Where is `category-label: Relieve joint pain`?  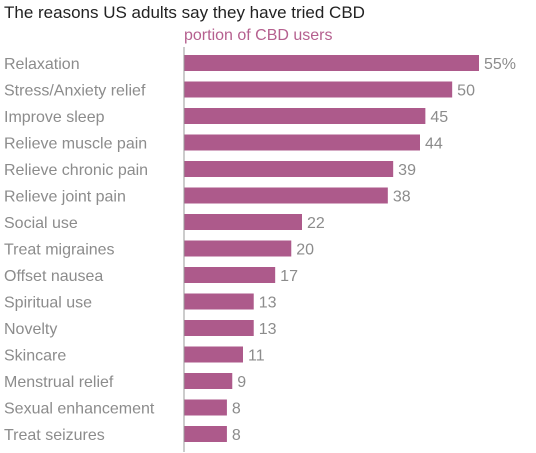 category-label: Relieve joint pain is located at coordinates (65, 197).